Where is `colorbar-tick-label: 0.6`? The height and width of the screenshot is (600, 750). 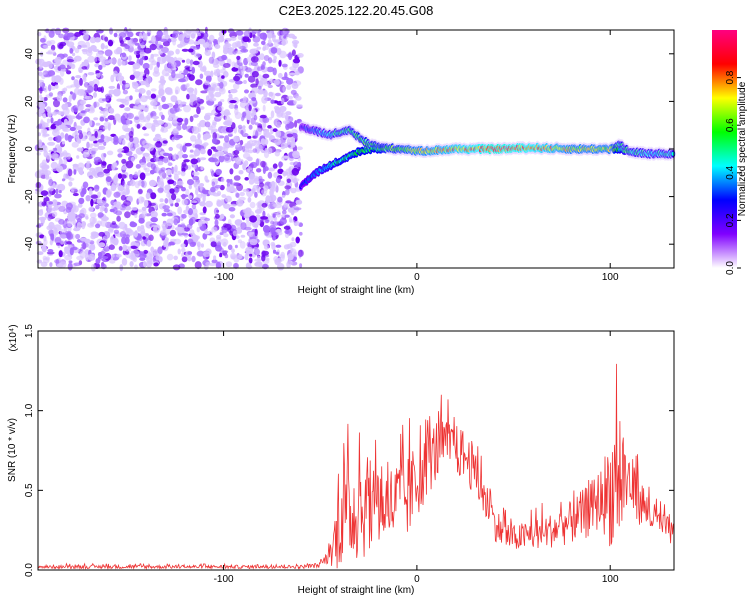 colorbar-tick-label: 0.6 is located at coordinates (730, 125).